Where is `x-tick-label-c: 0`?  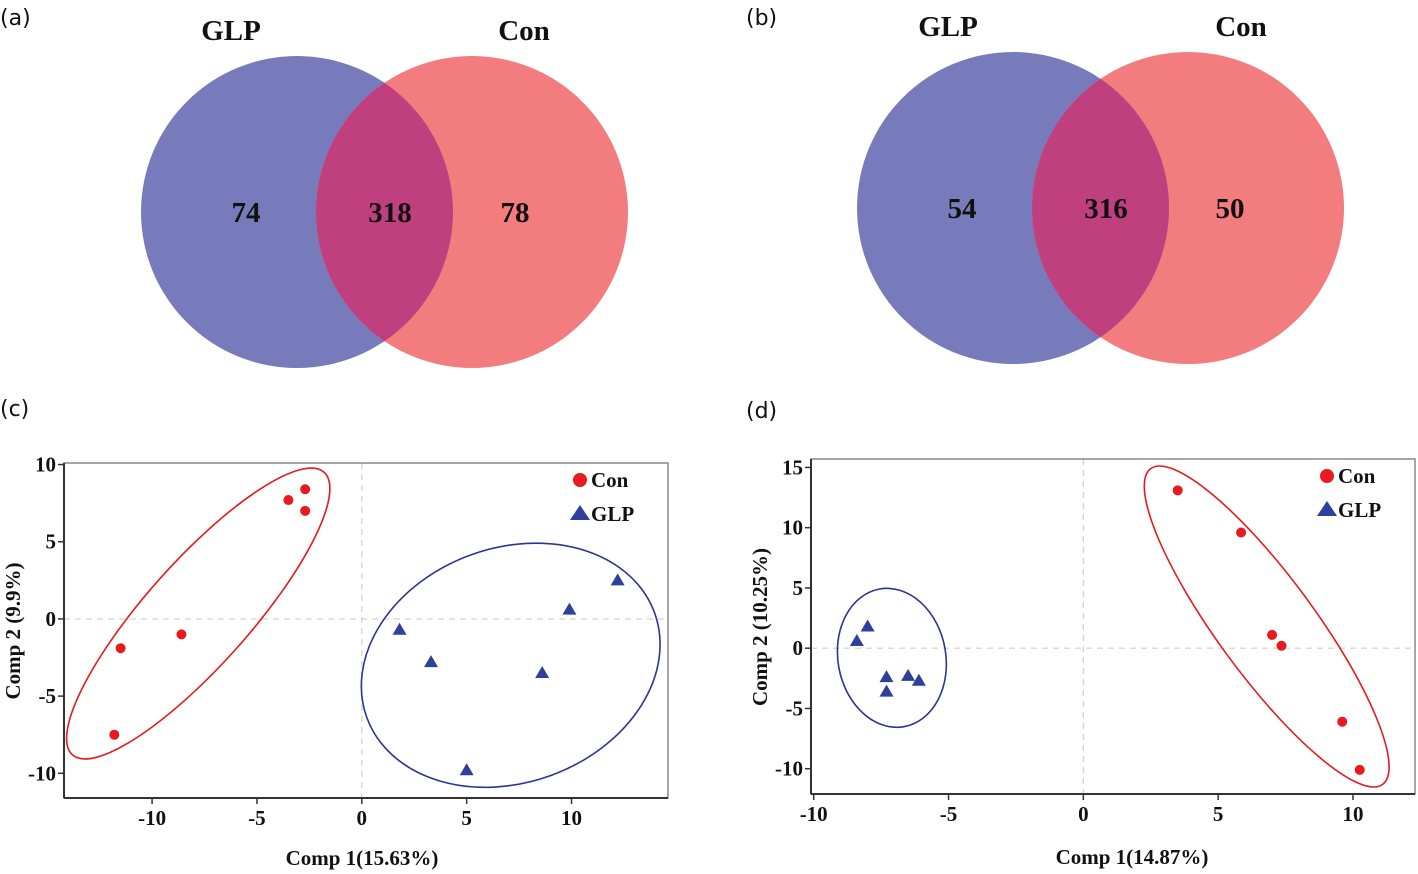 x-tick-label-c: 0 is located at coordinates (362, 818).